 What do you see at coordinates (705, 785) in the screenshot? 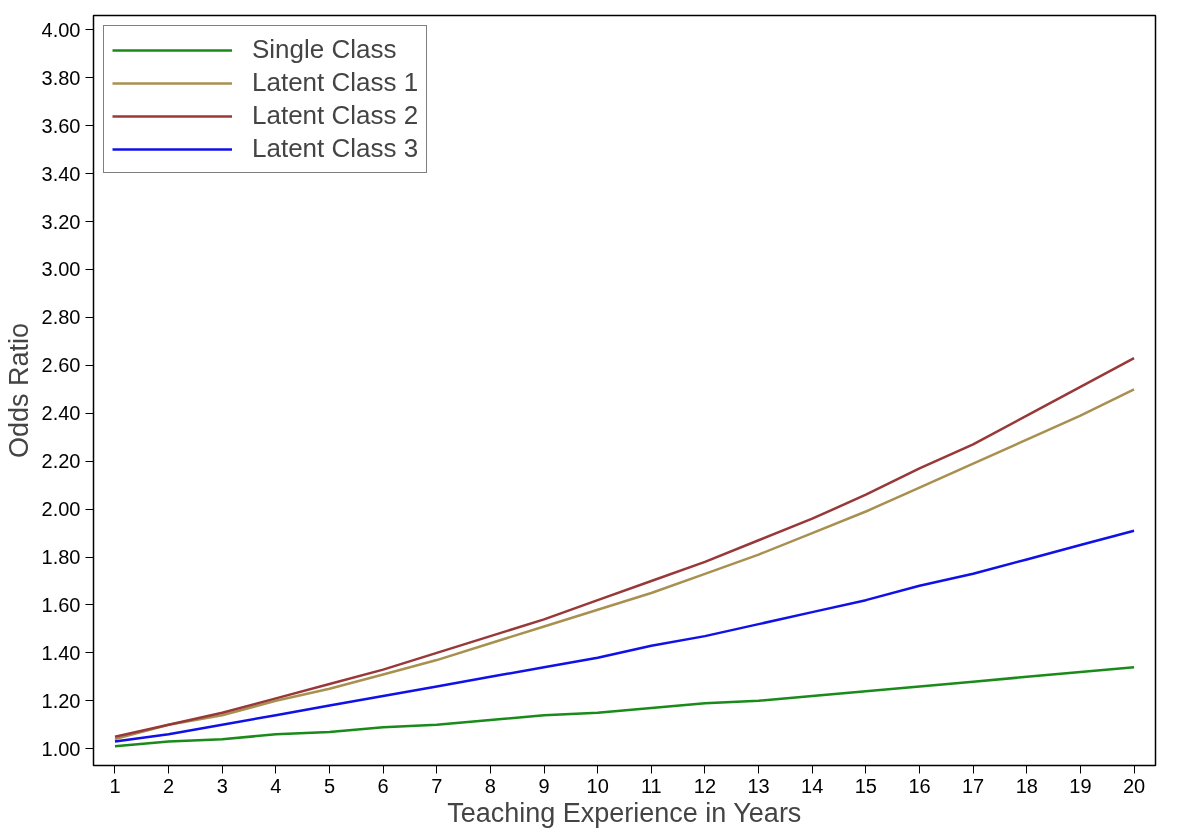
I see `x-tick-label: 12` at bounding box center [705, 785].